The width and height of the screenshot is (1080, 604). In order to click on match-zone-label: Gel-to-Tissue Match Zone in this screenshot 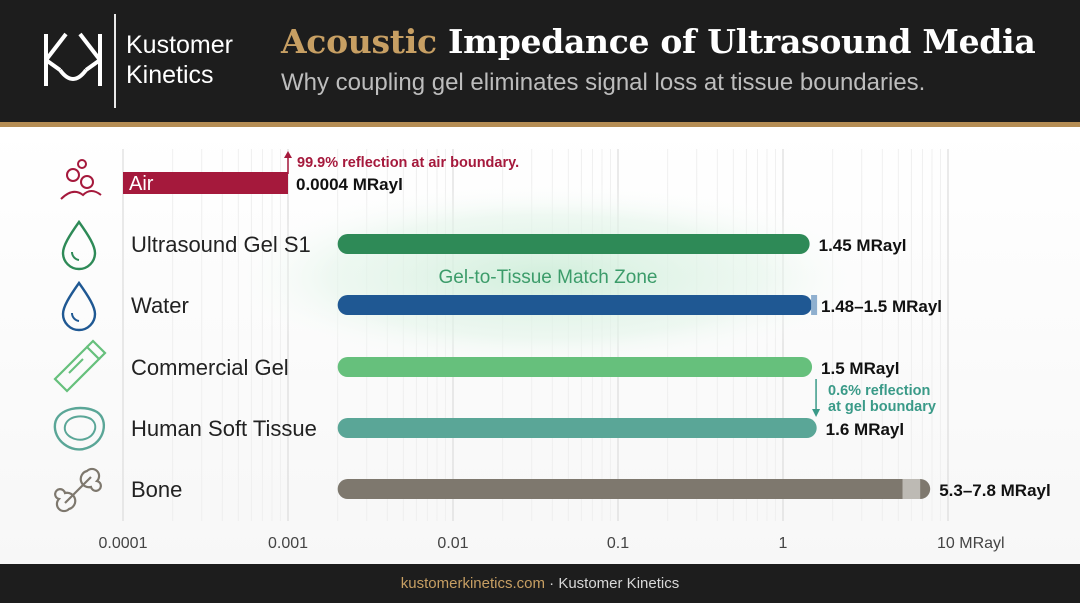, I will do `click(548, 277)`.